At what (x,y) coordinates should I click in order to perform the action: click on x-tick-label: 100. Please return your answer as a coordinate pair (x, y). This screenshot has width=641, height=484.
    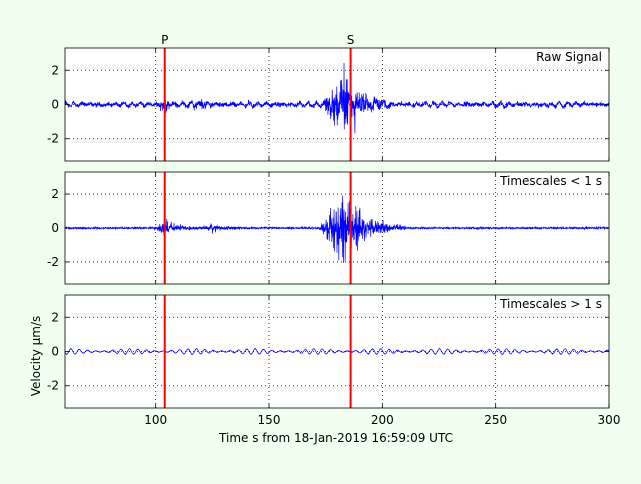
    Looking at the image, I should click on (155, 420).